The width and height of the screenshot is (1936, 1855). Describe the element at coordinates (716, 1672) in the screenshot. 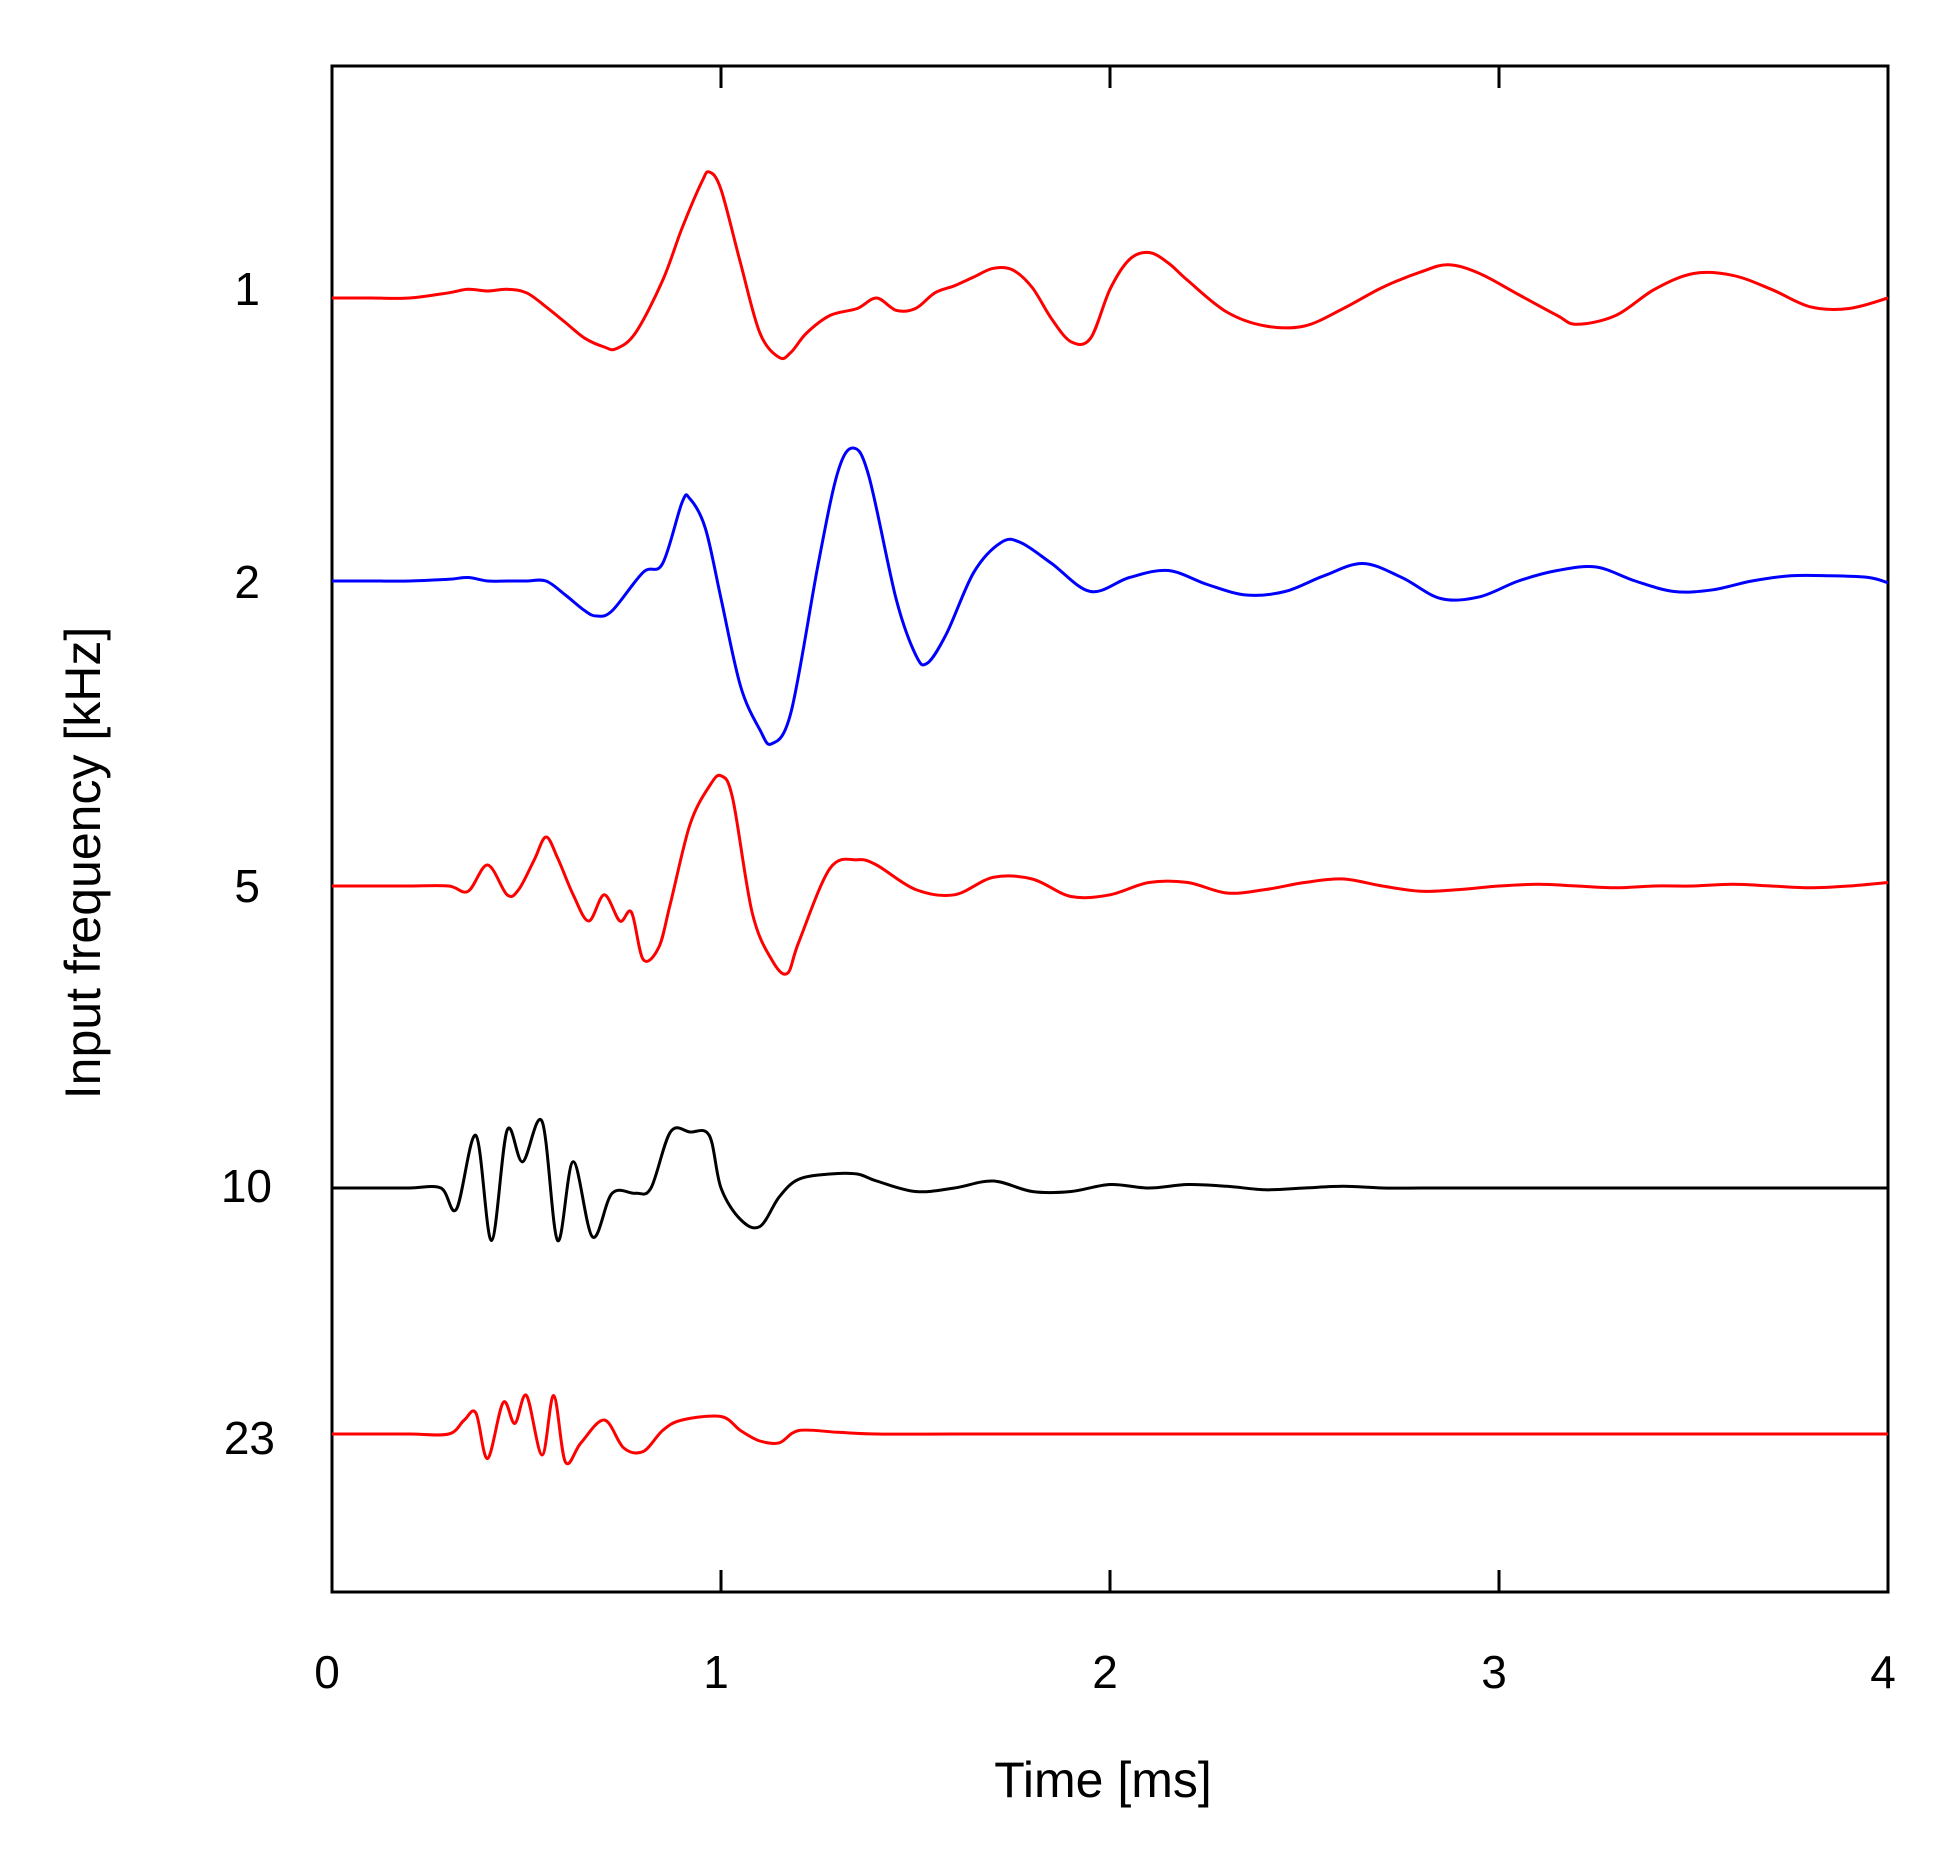

I see `x-tick-label: 1` at that location.